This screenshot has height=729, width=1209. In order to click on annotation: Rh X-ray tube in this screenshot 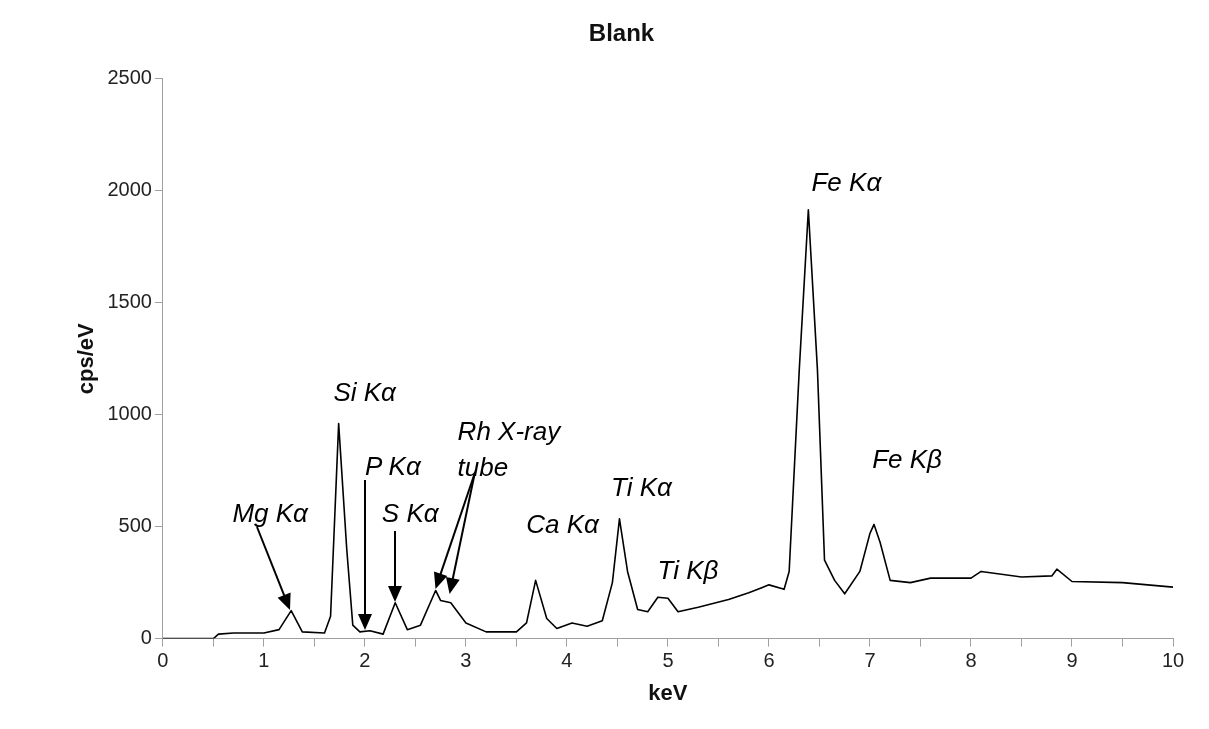, I will do `click(510, 448)`.